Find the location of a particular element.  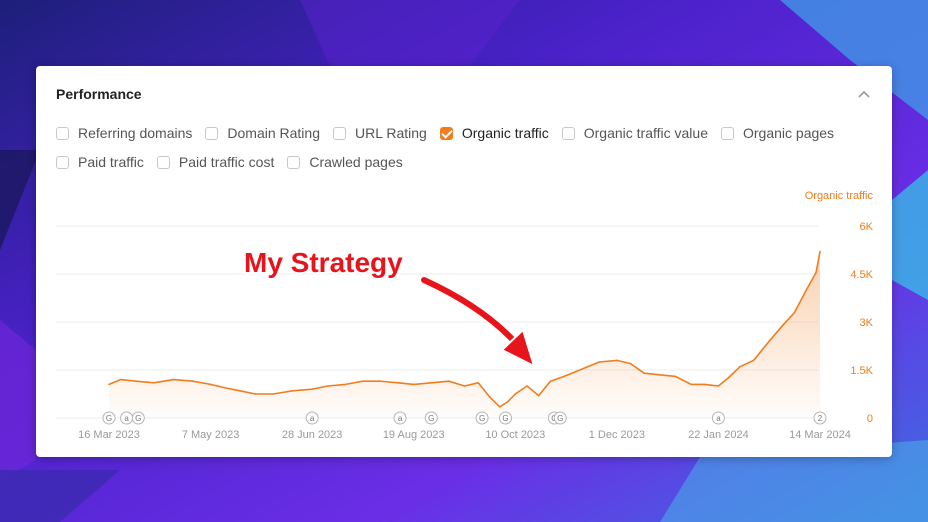

filter-organic-traffic-value: Organic traffic value is located at coordinates (634, 133).